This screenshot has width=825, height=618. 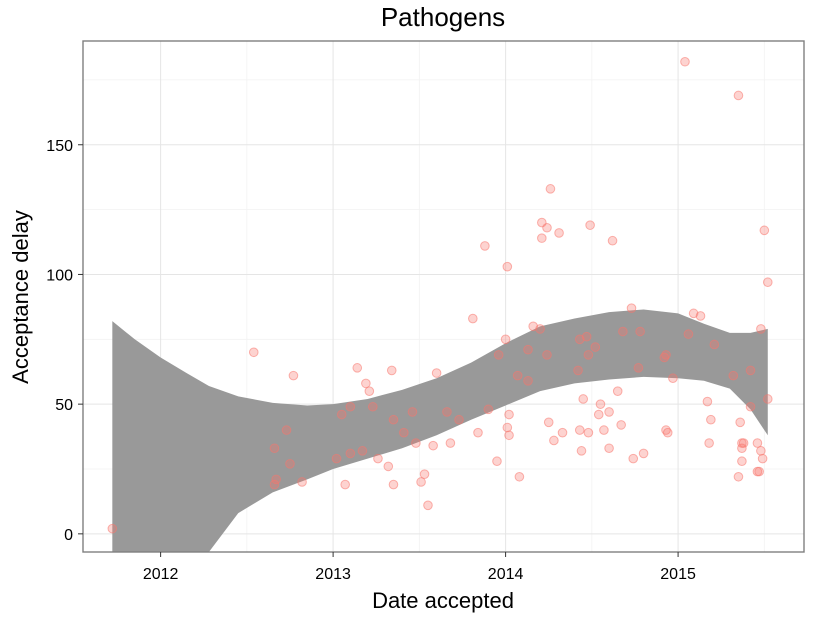 I want to click on y-tick-label: 150, so click(x=59, y=146).